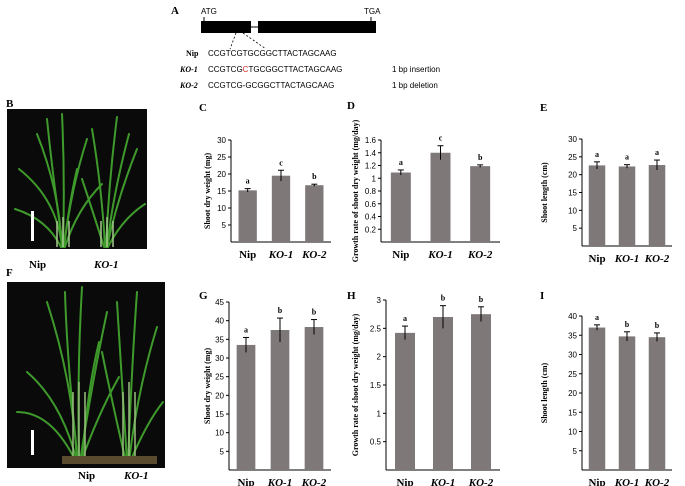 This screenshot has width=685, height=486. I want to click on photo-f-label-ko1: KO-1, so click(136, 476).